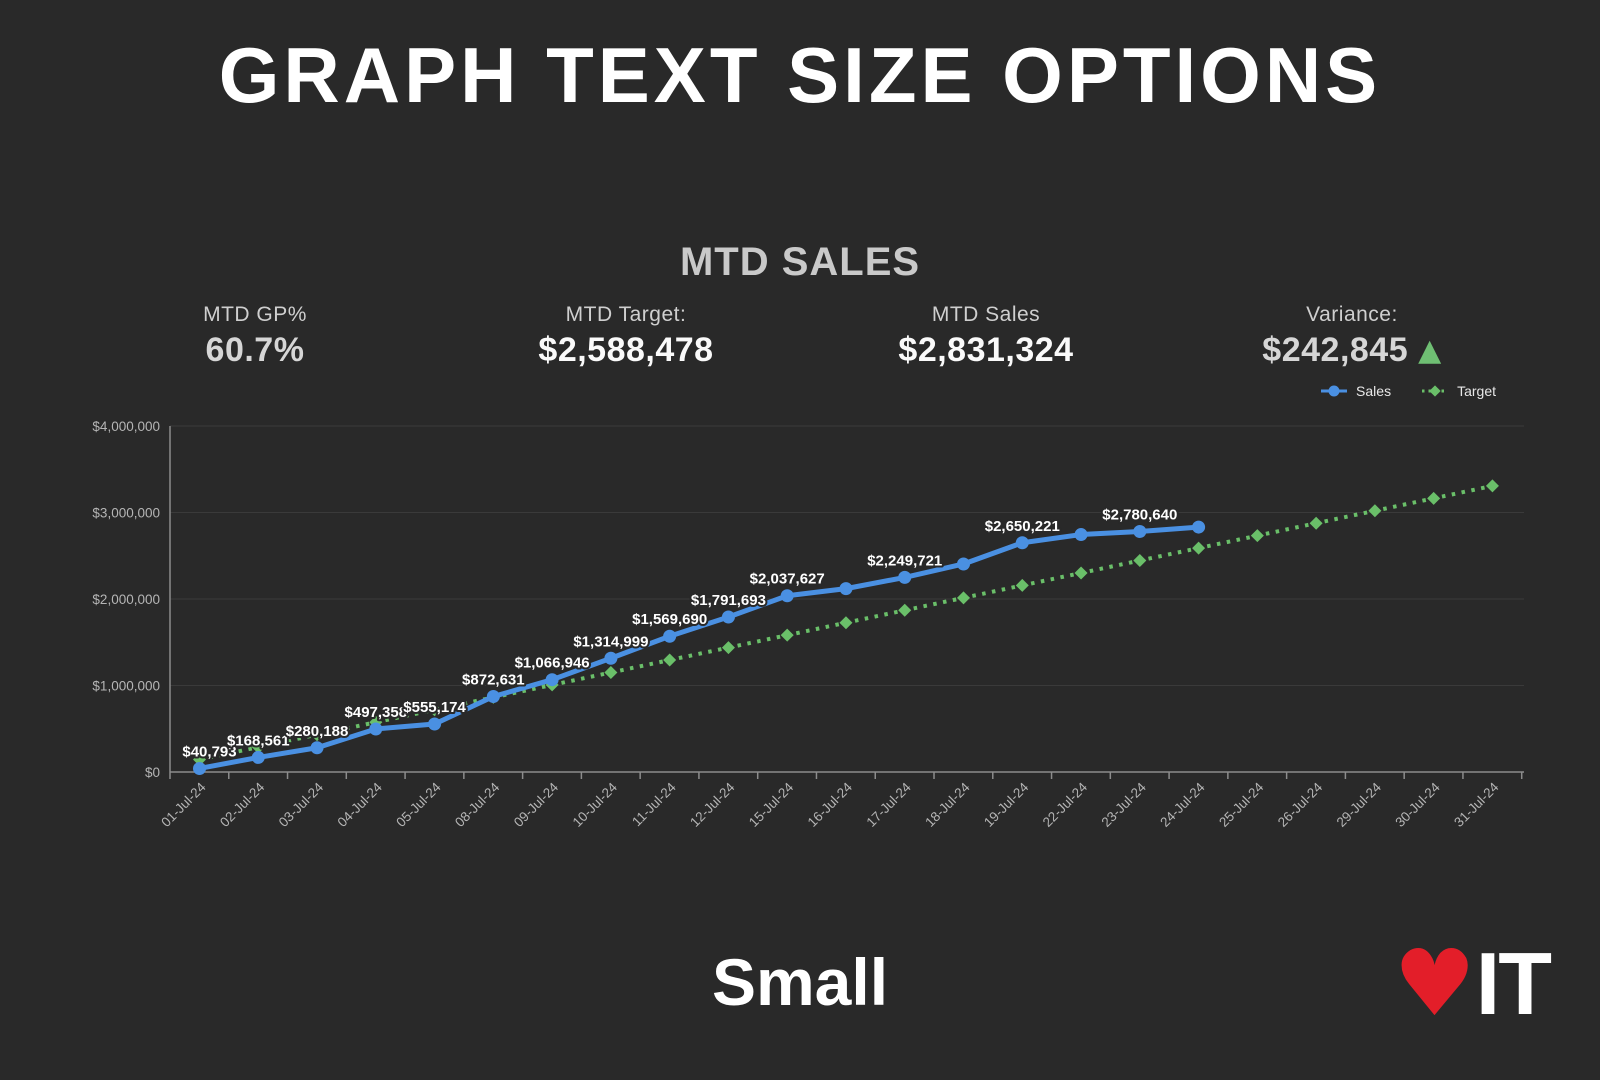  What do you see at coordinates (1124, 804) in the screenshot?
I see `x-tick-label: 23-Jul-24` at bounding box center [1124, 804].